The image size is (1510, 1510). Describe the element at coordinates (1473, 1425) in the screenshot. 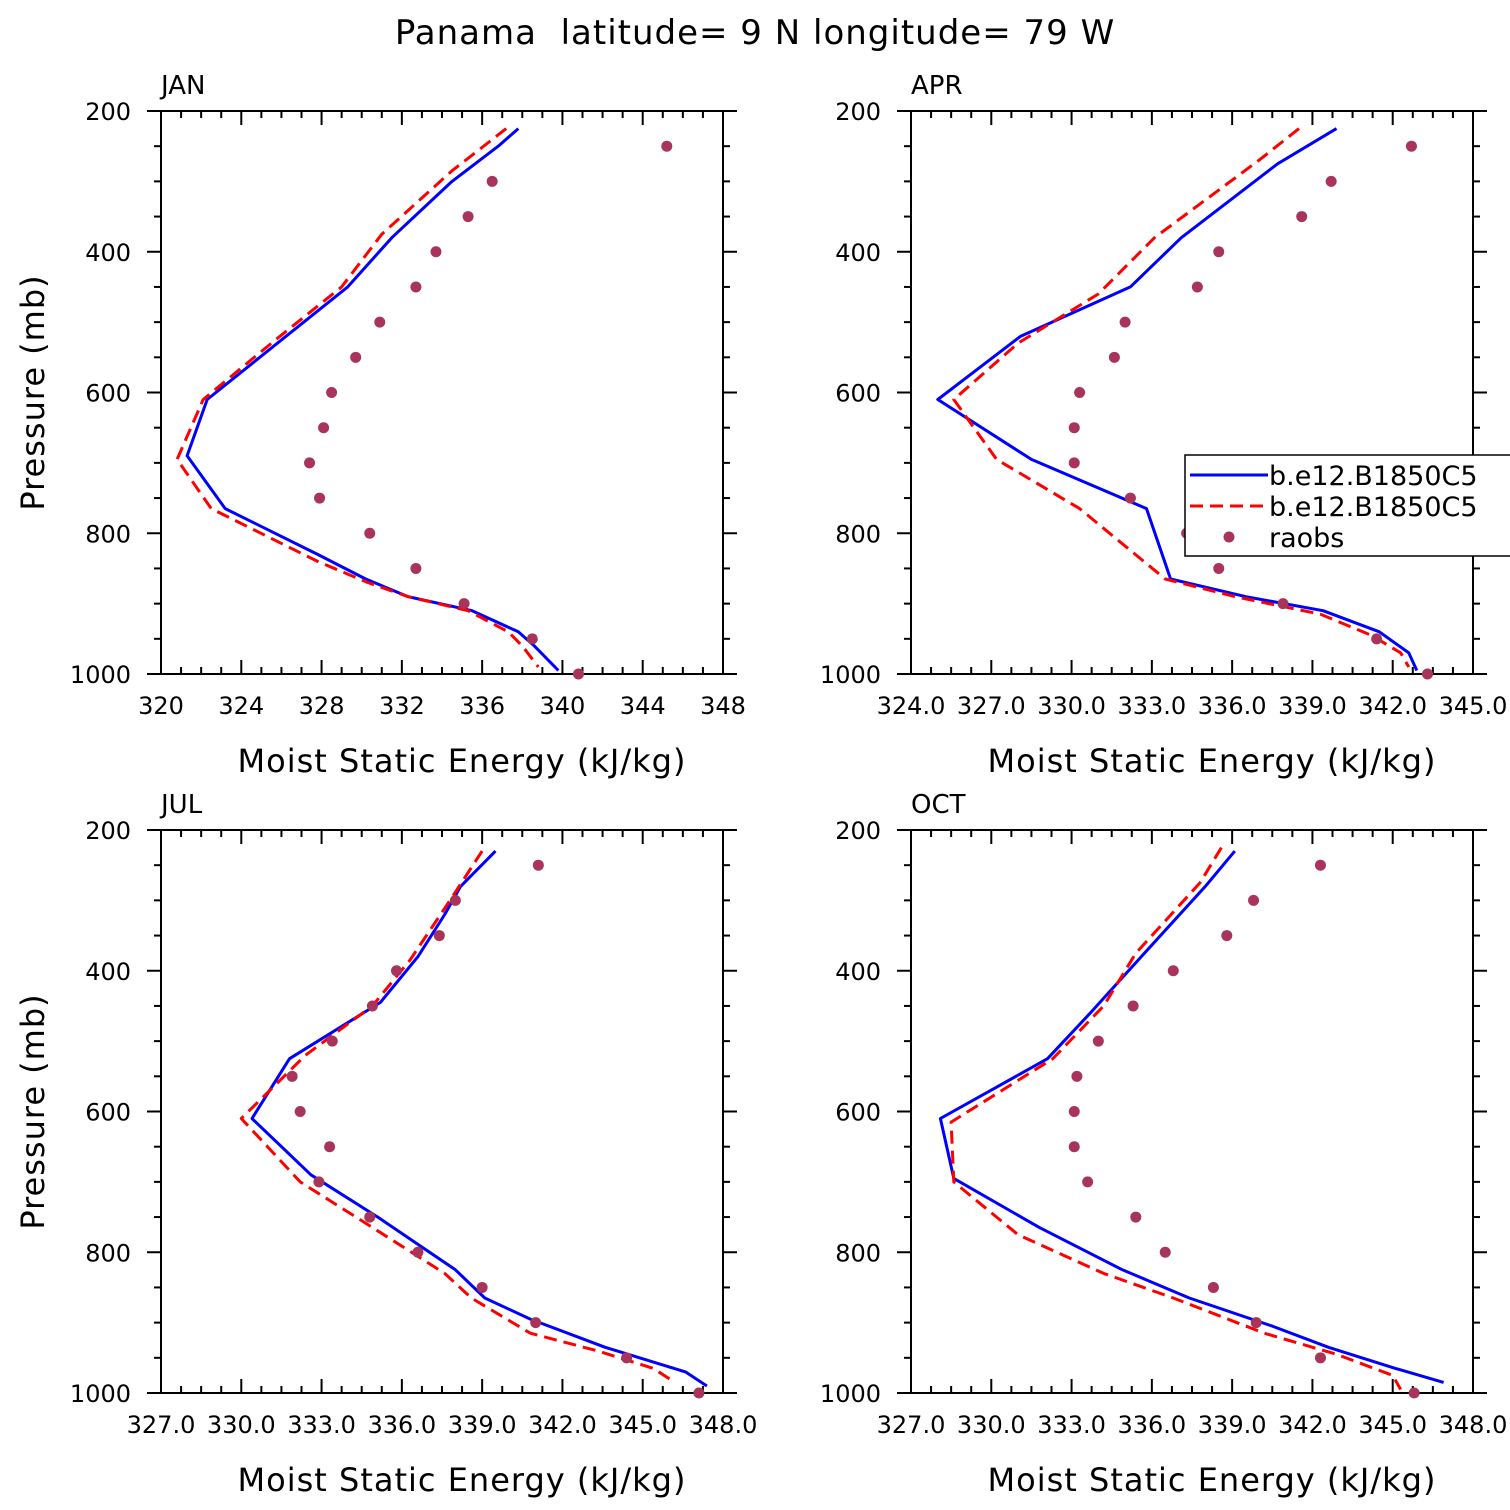

I see `x-tick-label: 348.0` at that location.